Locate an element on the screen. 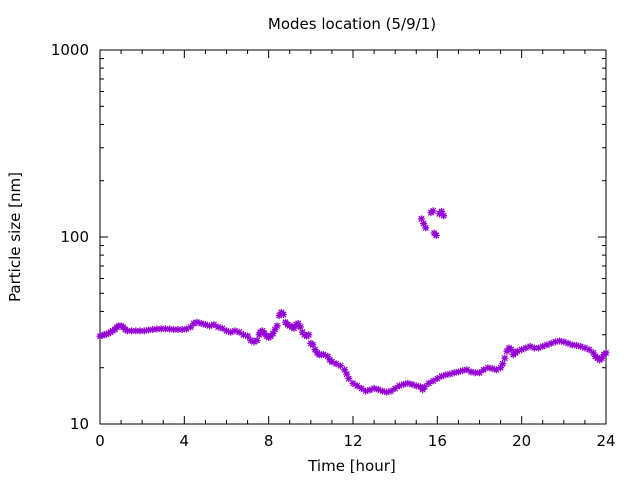 Image resolution: width=640 pixels, height=480 pixels. y-tick-label: 100 is located at coordinates (74, 237).